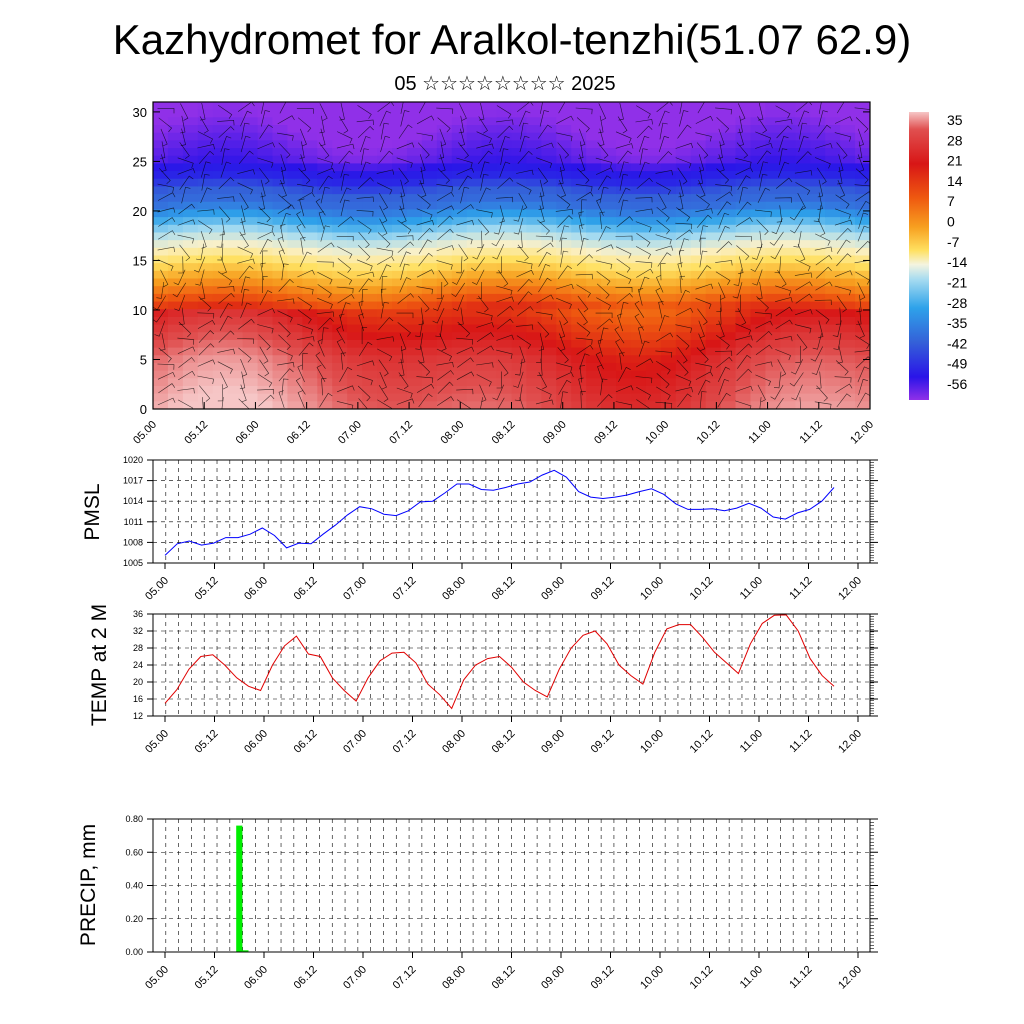  Describe the element at coordinates (140, 260) in the screenshot. I see `y-tick-label: 15` at that location.